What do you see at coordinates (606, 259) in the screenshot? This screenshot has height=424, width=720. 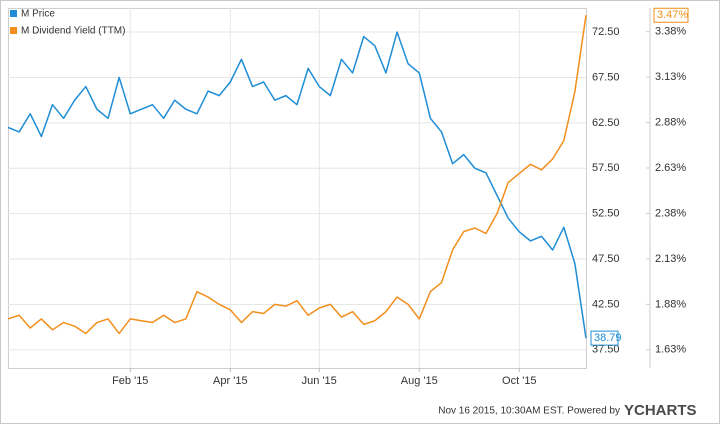 I see `y-tick-label: 47.50` at bounding box center [606, 259].